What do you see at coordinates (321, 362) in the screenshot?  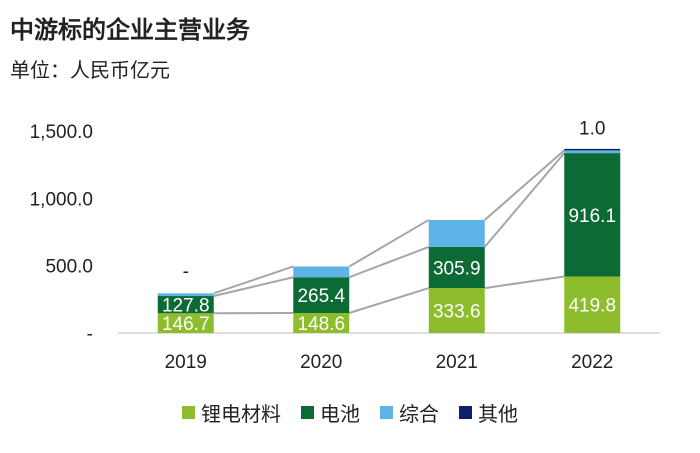 I see `x-tick-label: 2020` at bounding box center [321, 362].